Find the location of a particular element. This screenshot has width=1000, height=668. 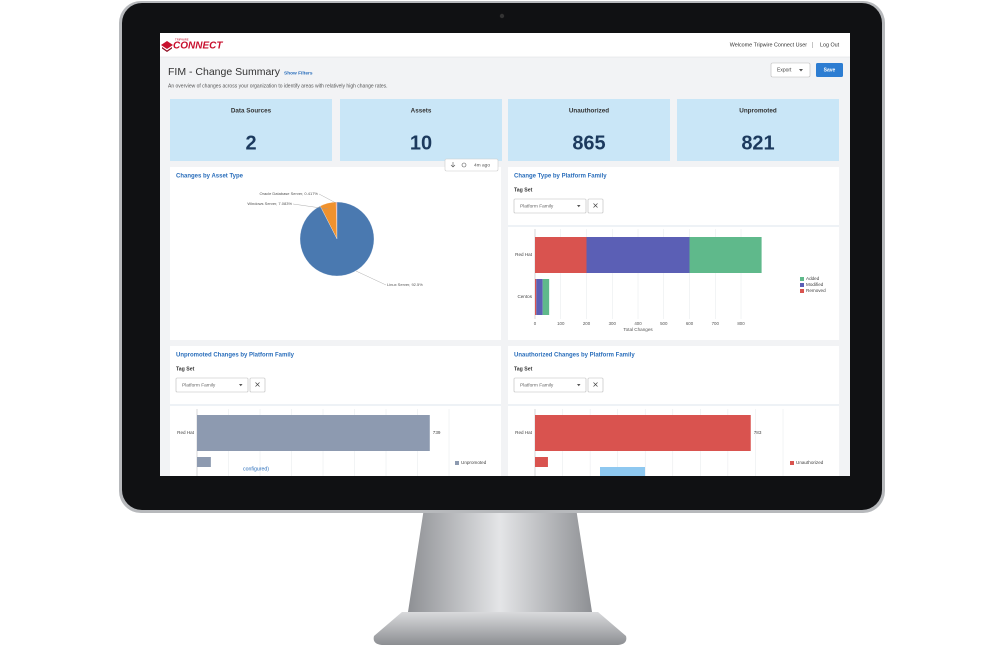

pie-label: Windows Server, 7.083% is located at coordinates (269, 203).